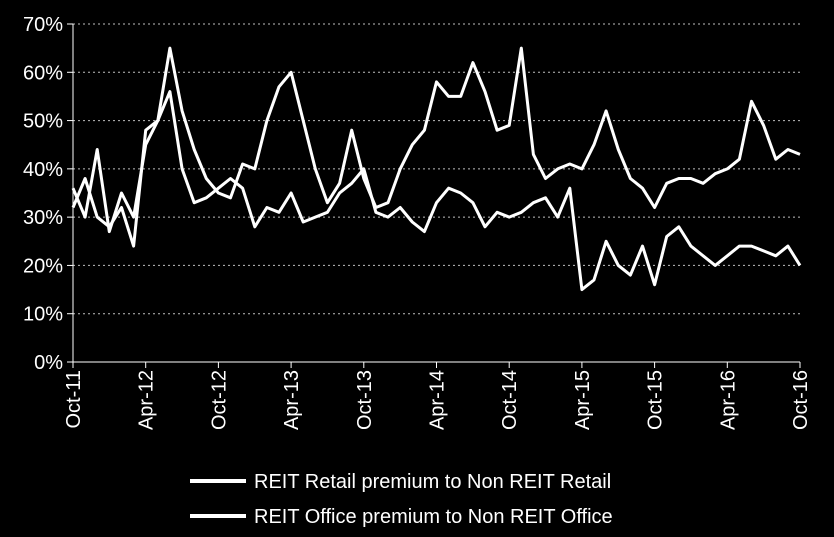  Describe the element at coordinates (432, 482) in the screenshot. I see `legend-label-retail: REIT Retail premium to Non REIT Retail` at that location.